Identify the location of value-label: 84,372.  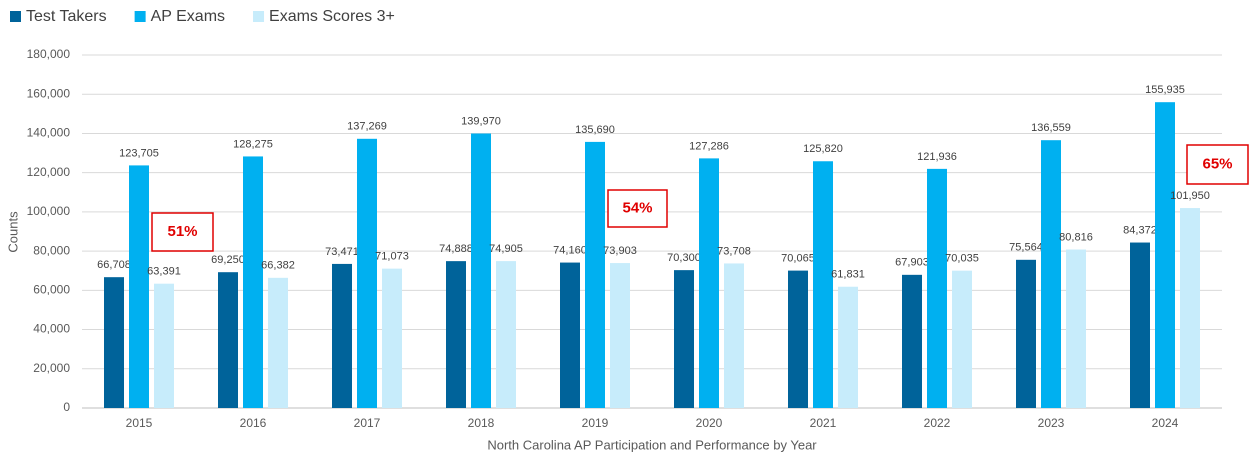
(1140, 230).